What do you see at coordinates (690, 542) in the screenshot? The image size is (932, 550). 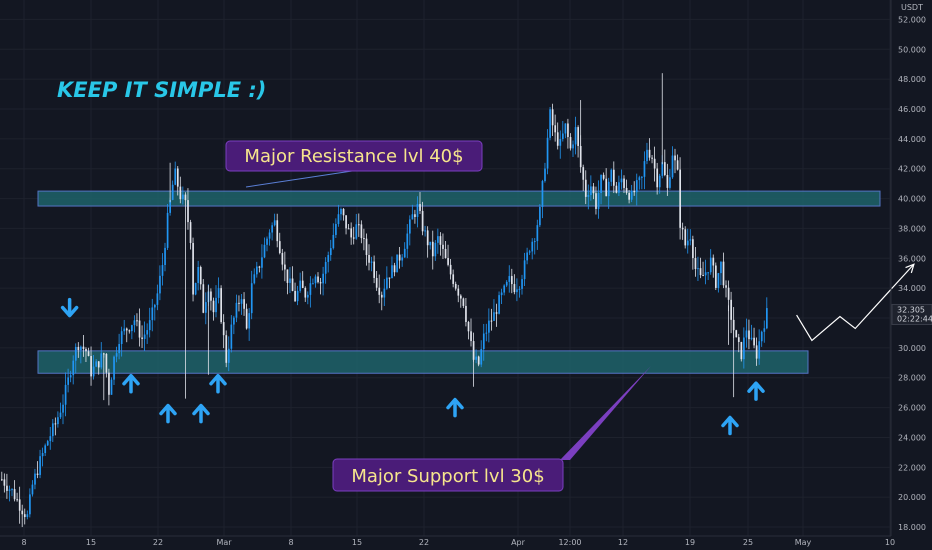 I see `x-tick-label: 19` at bounding box center [690, 542].